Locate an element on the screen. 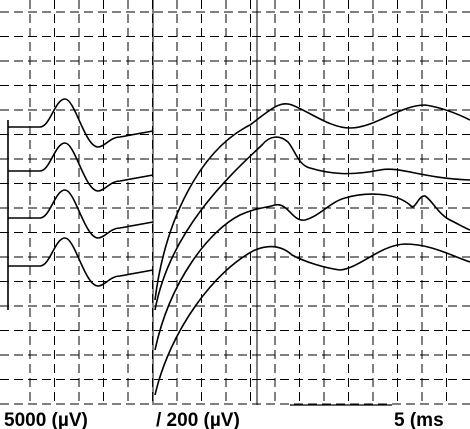 This screenshot has height=429, width=470. right-sensitivity: / 200 (µV) is located at coordinates (198, 419).